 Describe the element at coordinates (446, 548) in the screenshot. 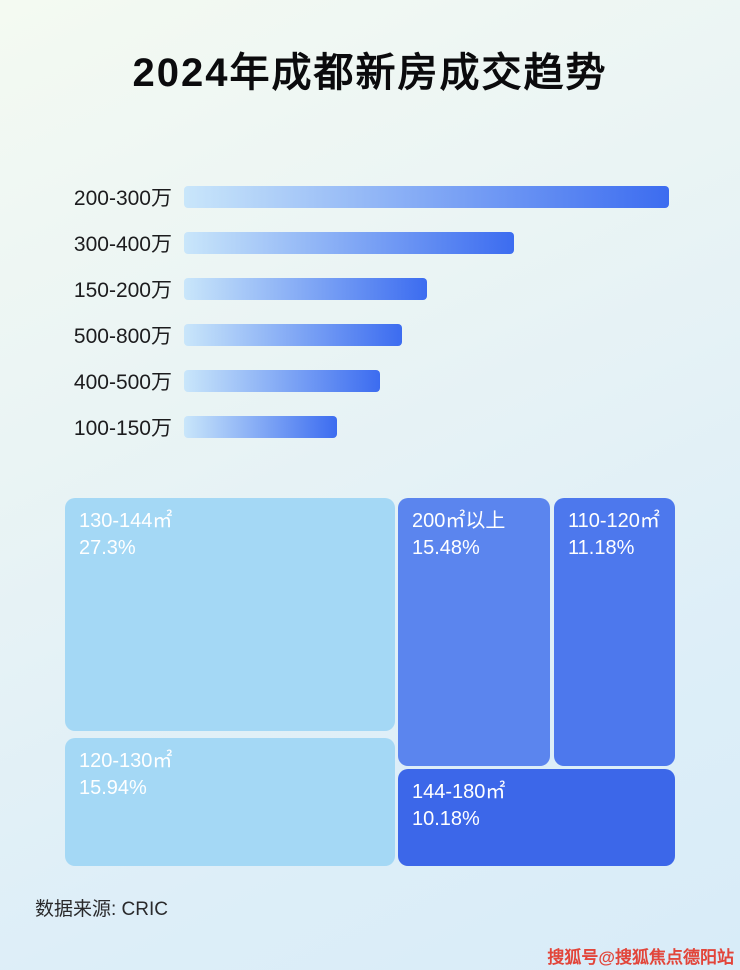

I see `treemap-value: 15.48%` at that location.